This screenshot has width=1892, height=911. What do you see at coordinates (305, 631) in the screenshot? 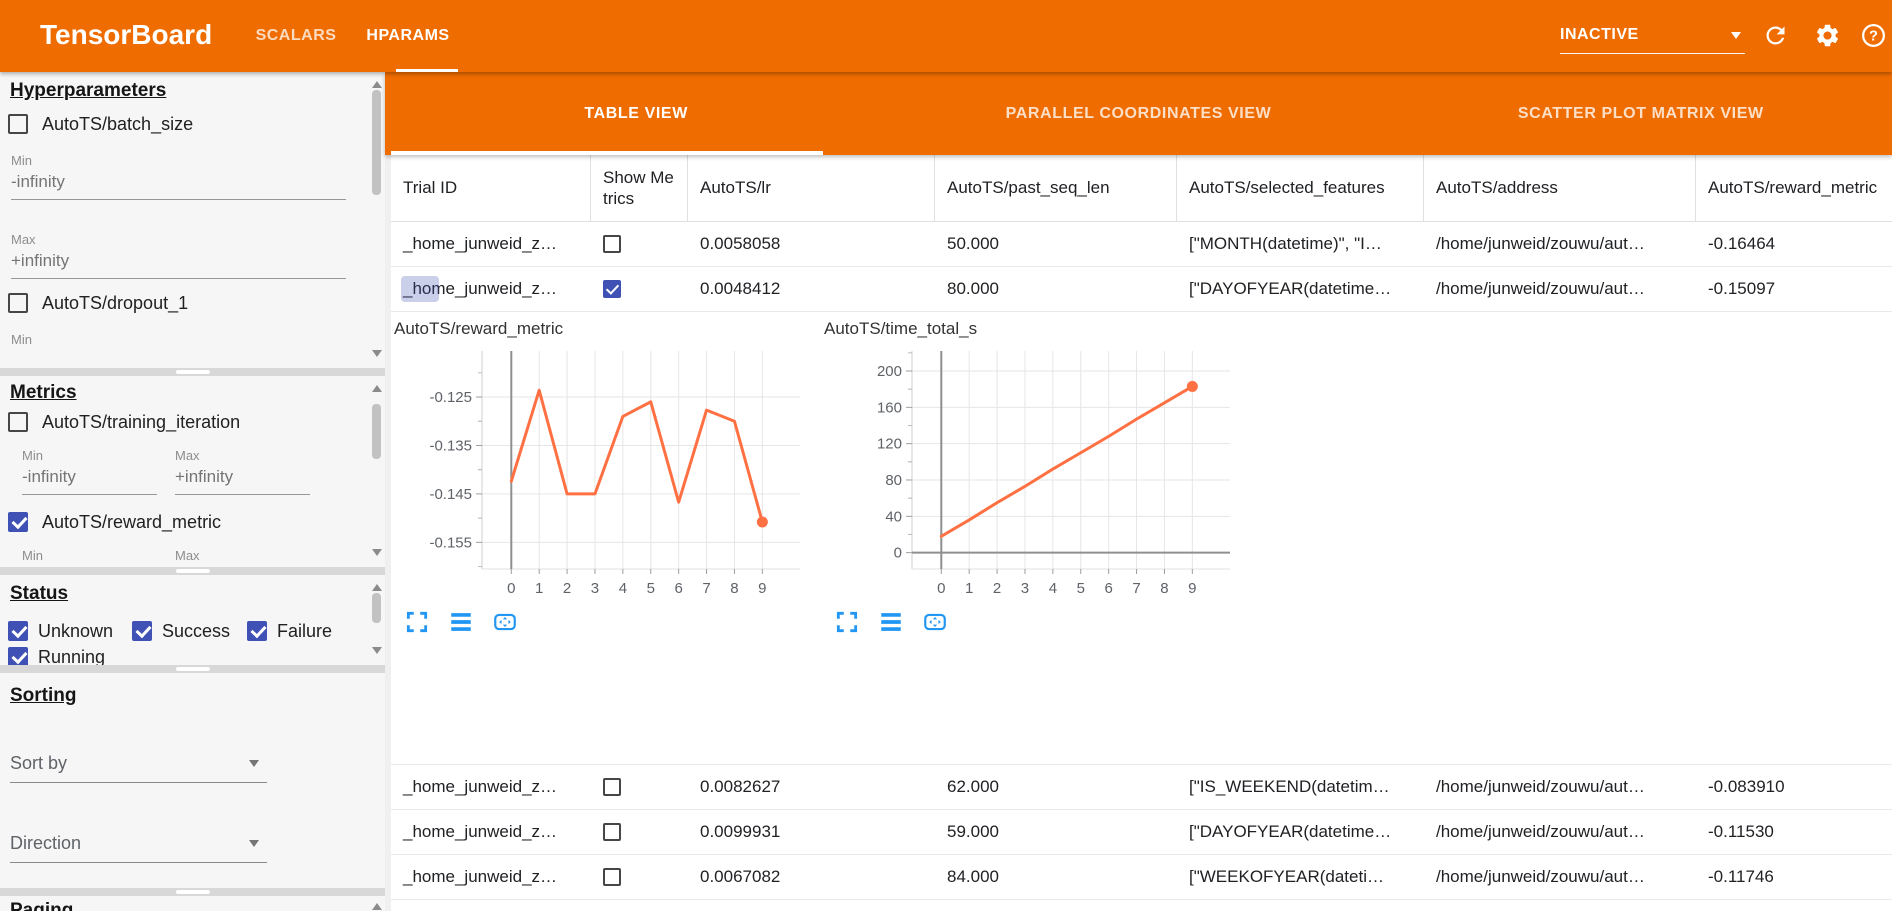
I see `status-label-failure: Failure` at bounding box center [305, 631].